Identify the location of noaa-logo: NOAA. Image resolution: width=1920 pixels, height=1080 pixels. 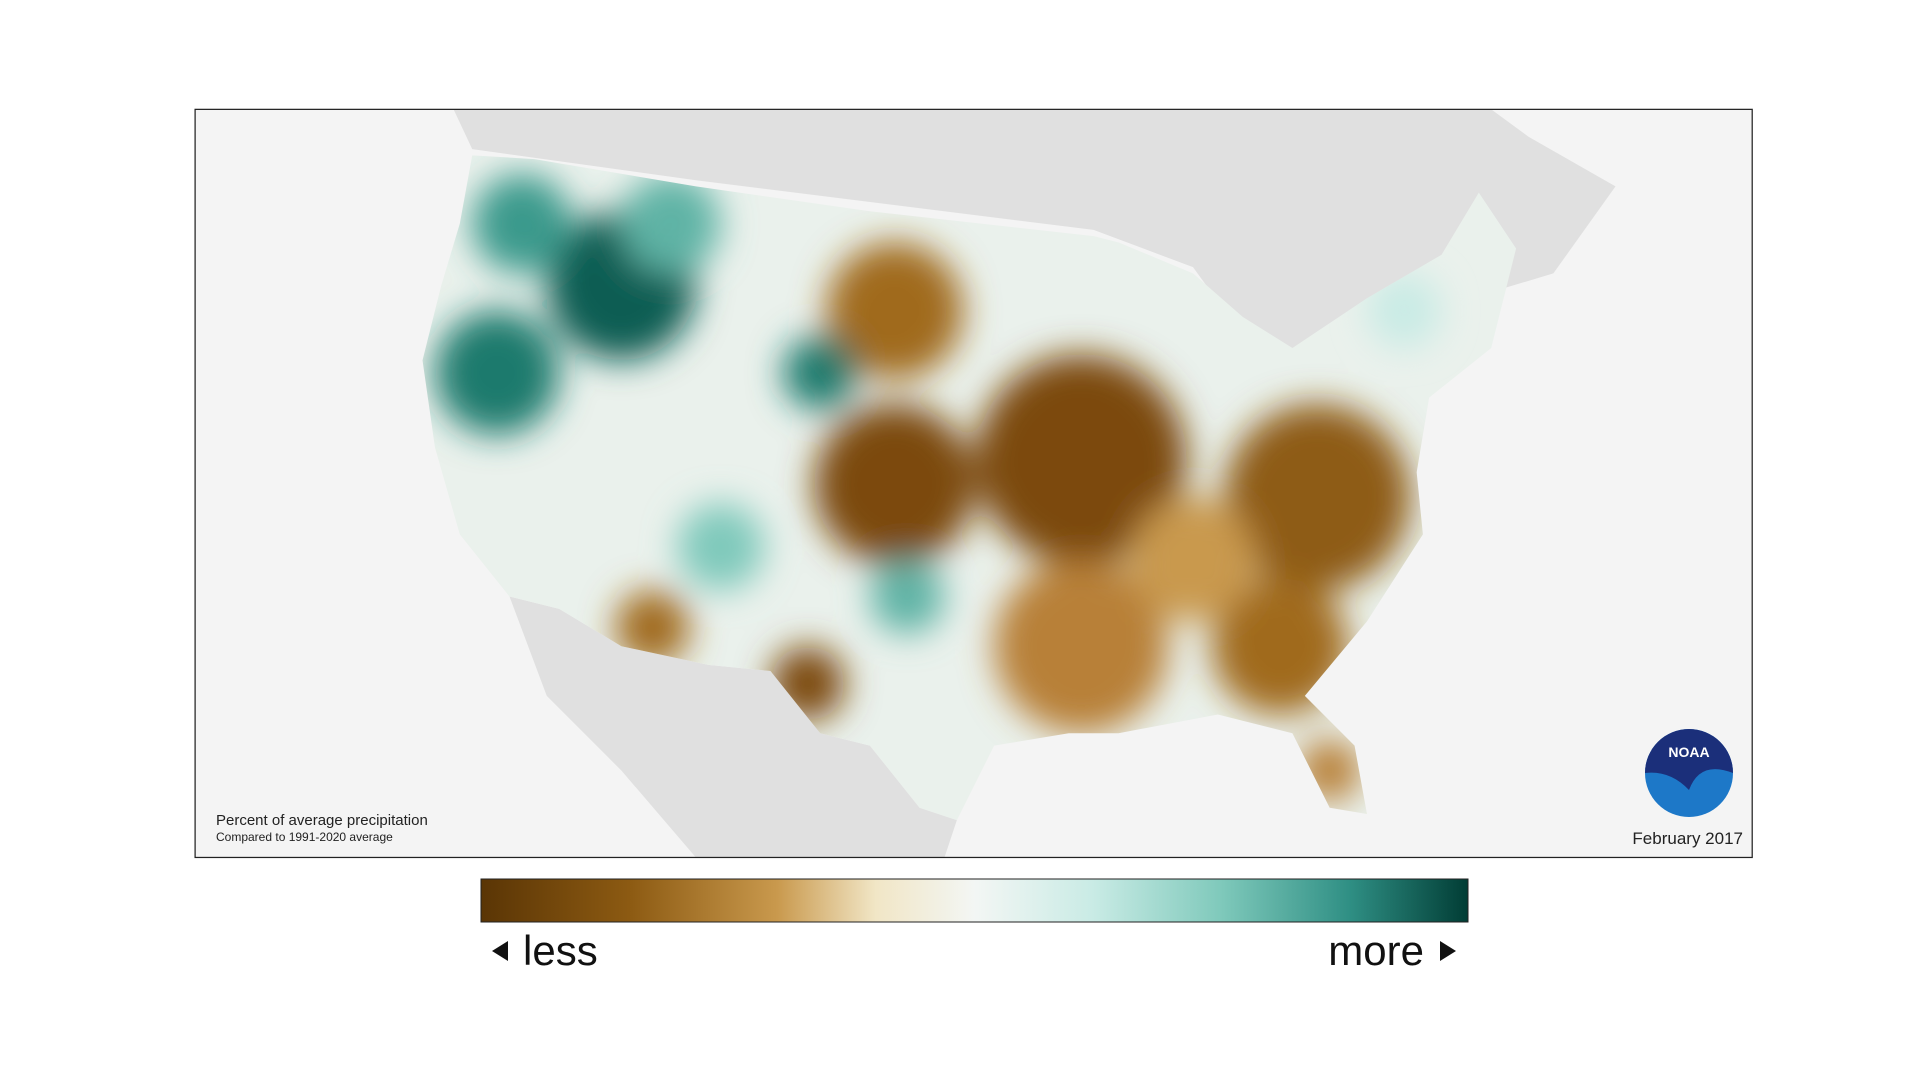
(1689, 773).